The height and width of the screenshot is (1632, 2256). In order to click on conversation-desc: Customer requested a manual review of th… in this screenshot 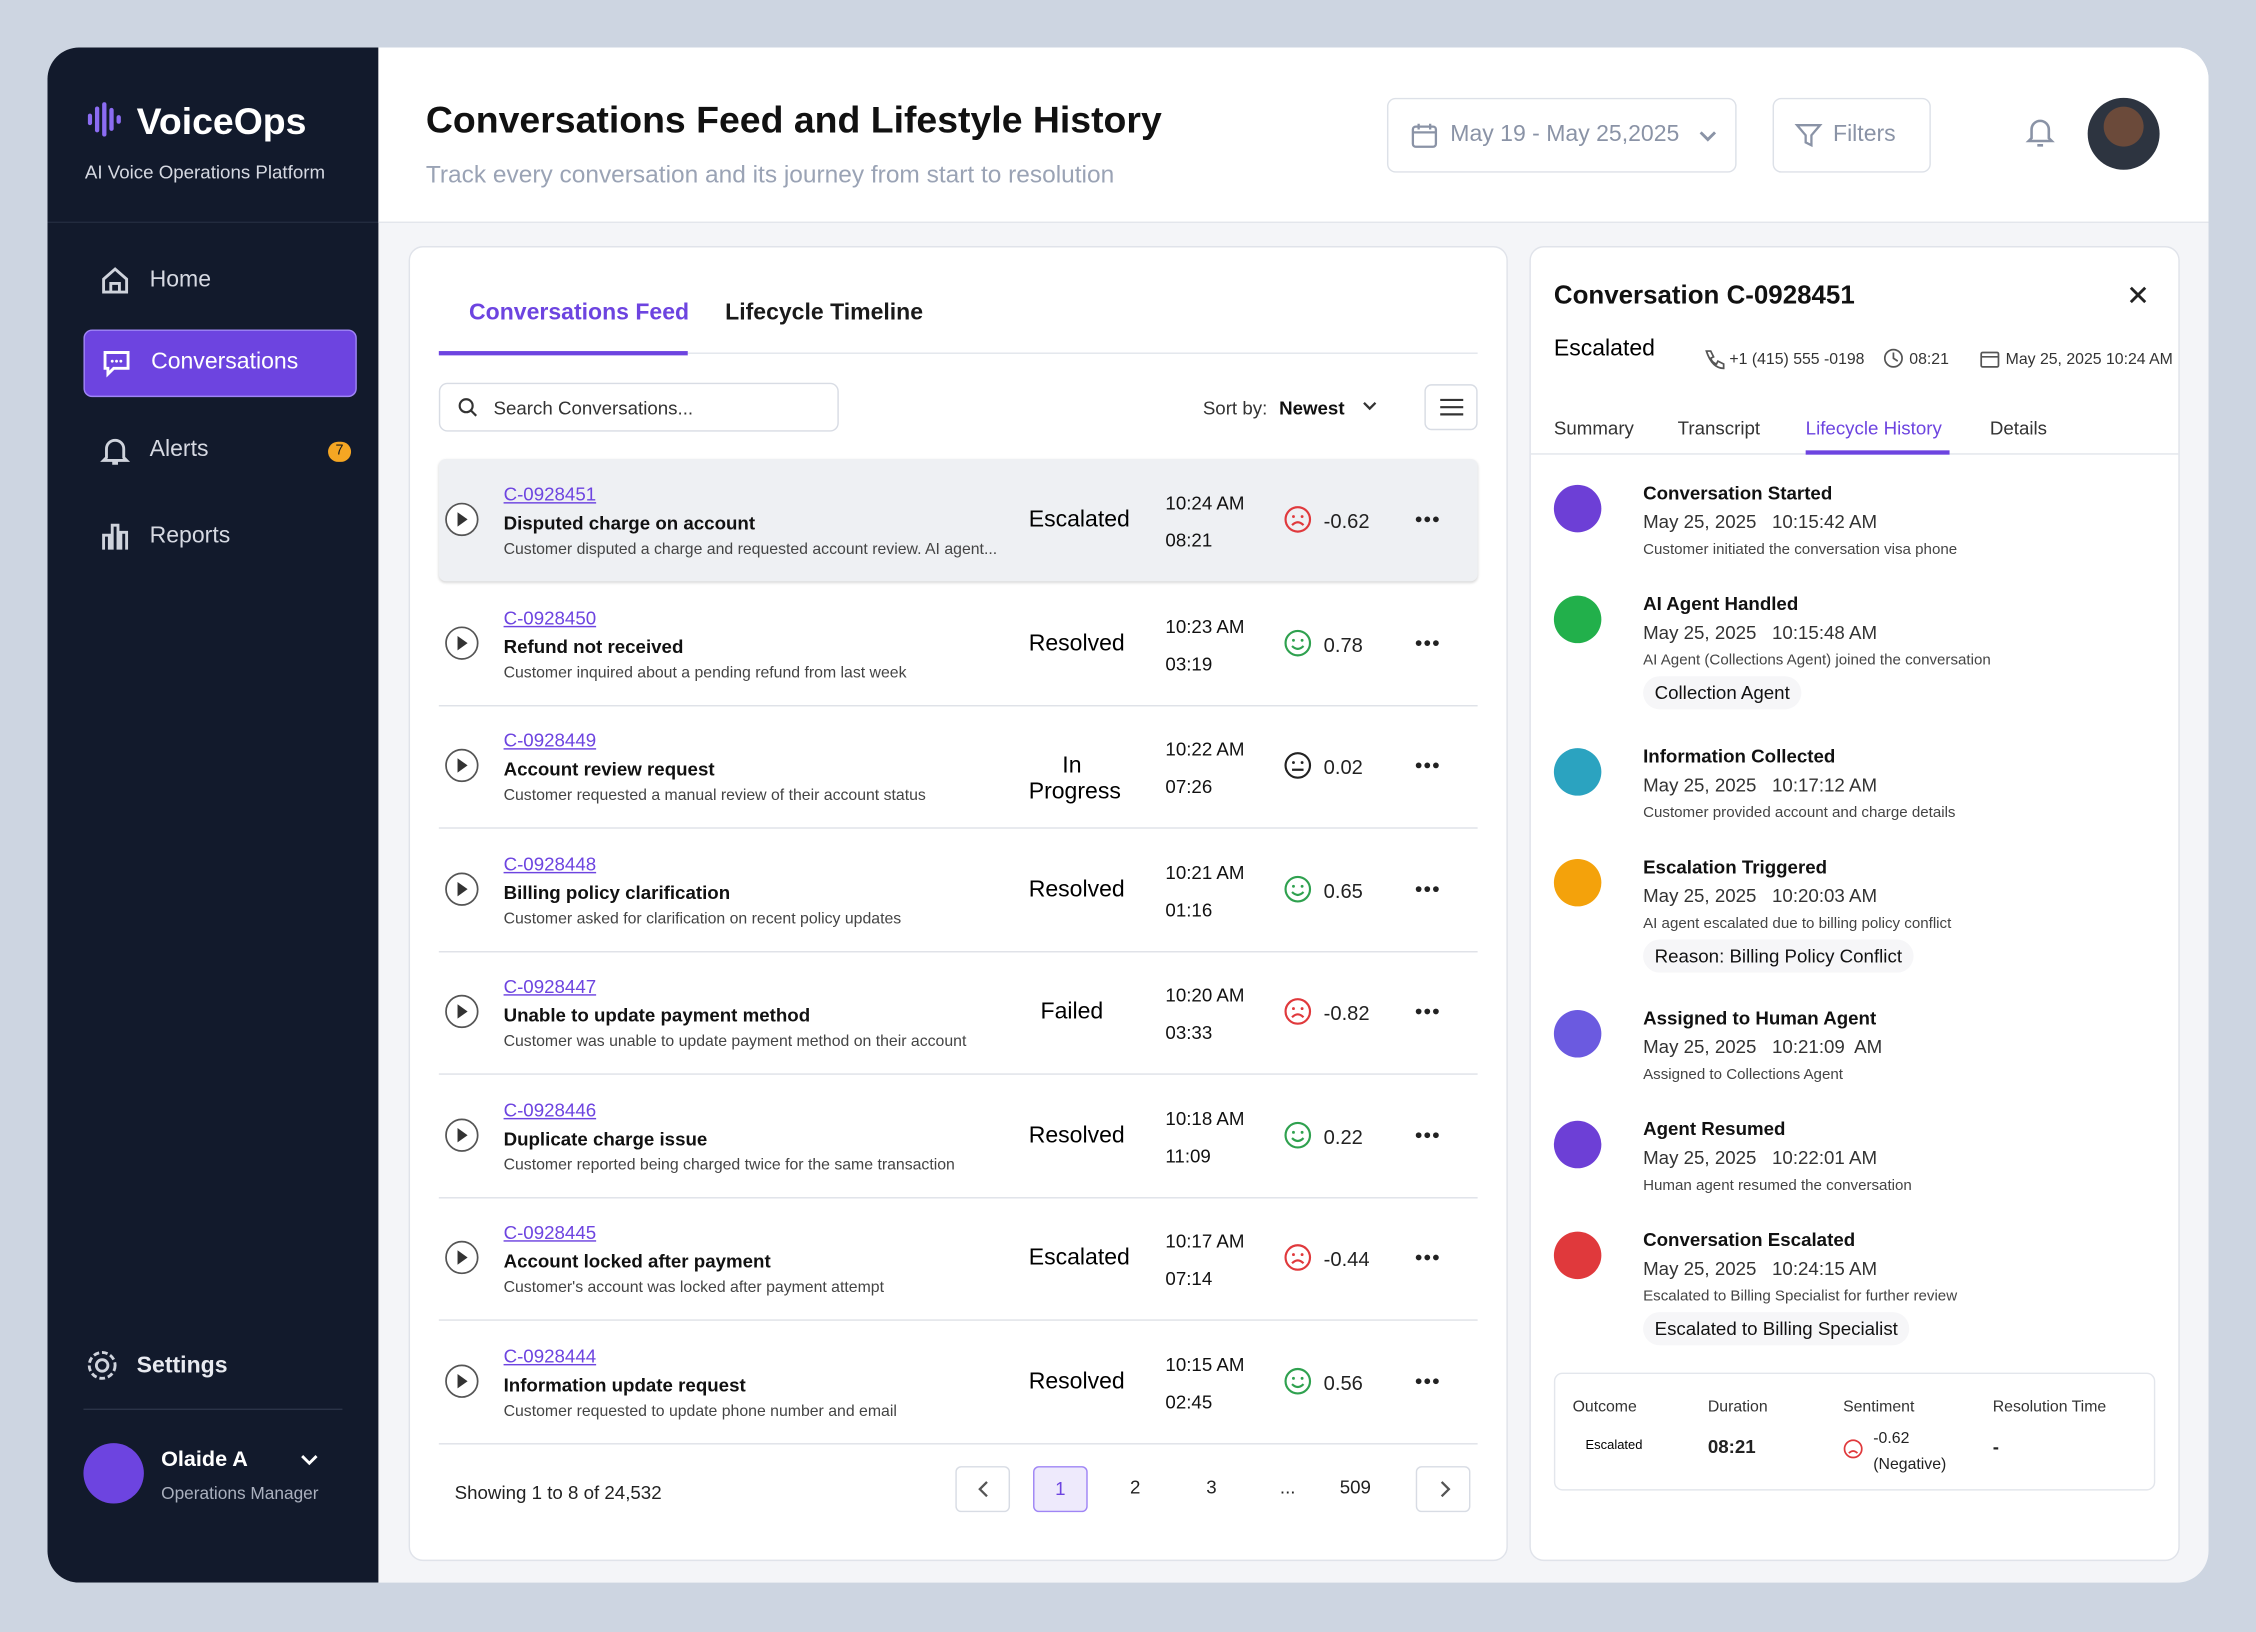, I will do `click(714, 796)`.